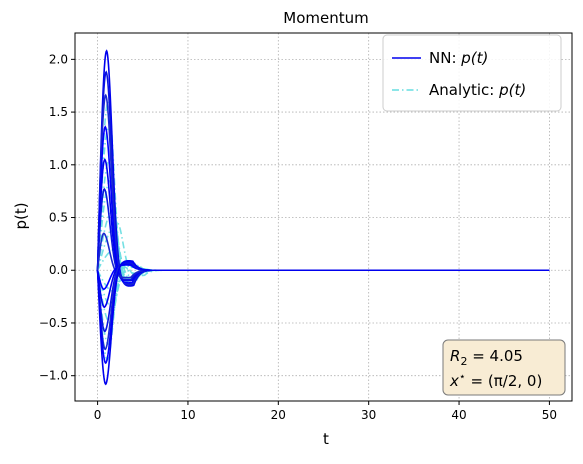  I want to click on x-tick-label: 50, so click(549, 415).